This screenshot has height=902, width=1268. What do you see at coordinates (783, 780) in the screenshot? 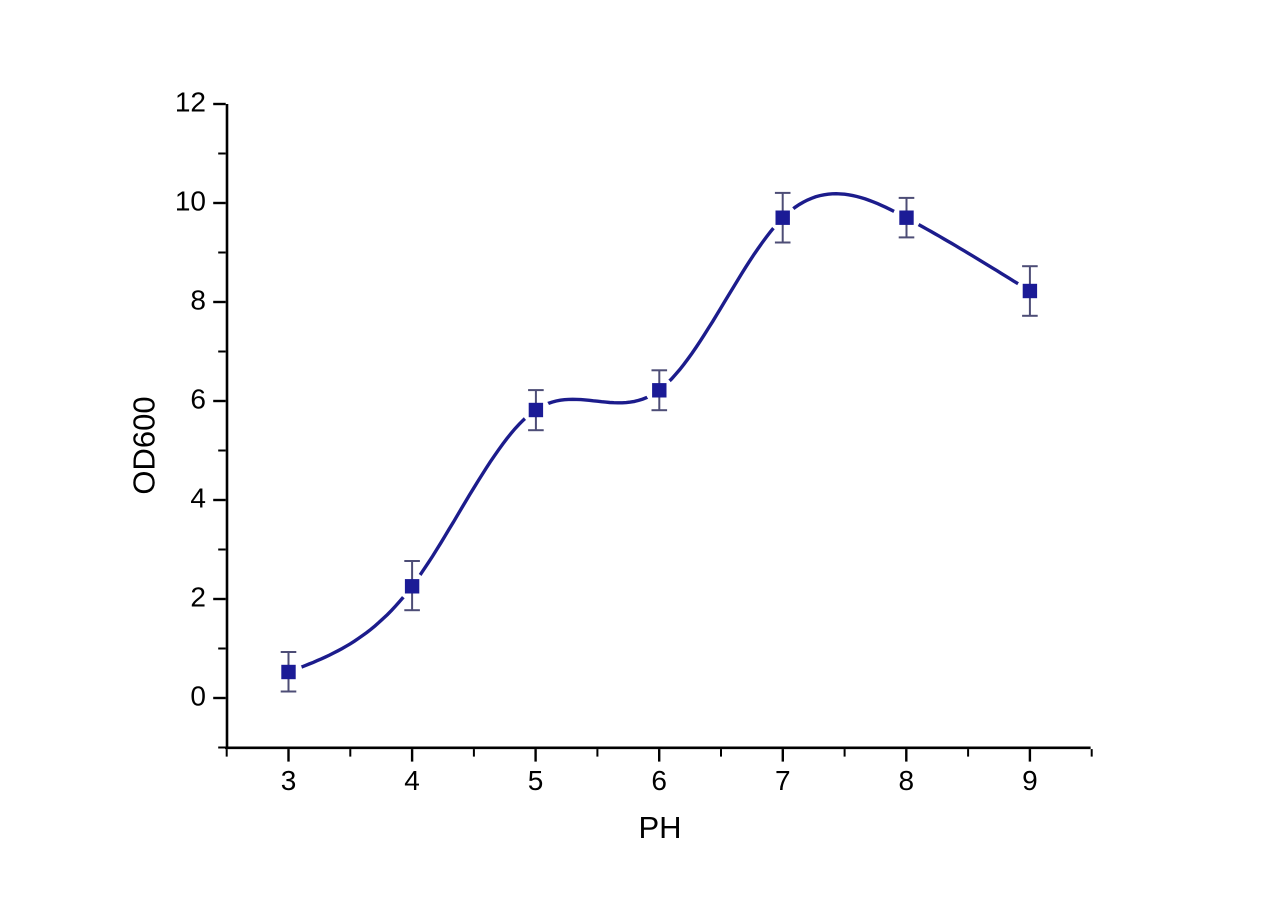
I see `svg-text: 7` at bounding box center [783, 780].